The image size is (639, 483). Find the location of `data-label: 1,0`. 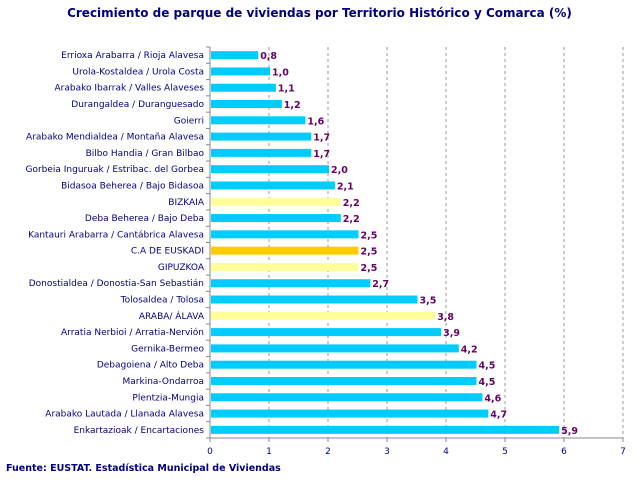

data-label: 1,0 is located at coordinates (280, 72).